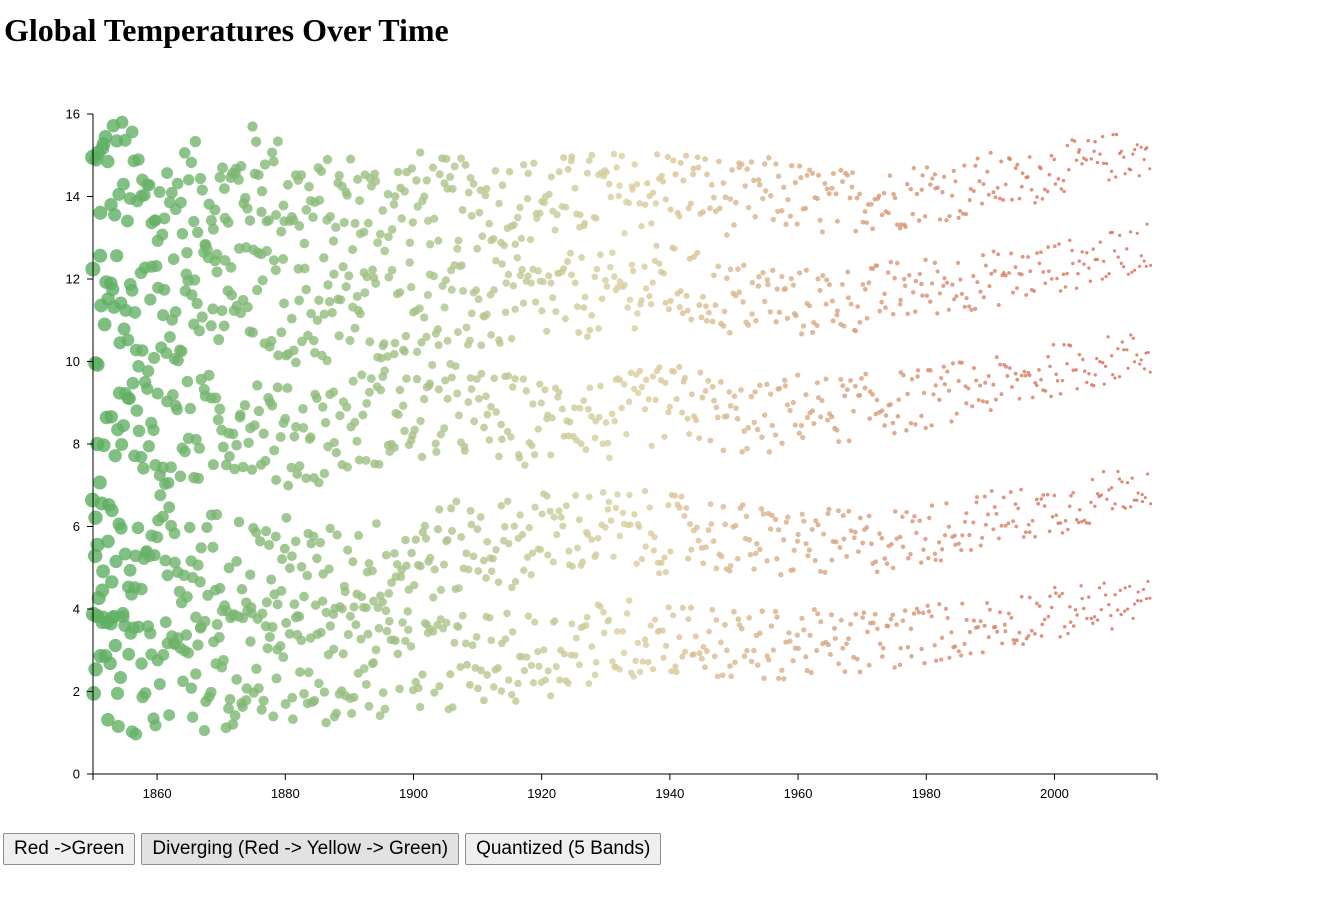 The width and height of the screenshot is (1326, 897). I want to click on x-tick-label: 1900, so click(413, 793).